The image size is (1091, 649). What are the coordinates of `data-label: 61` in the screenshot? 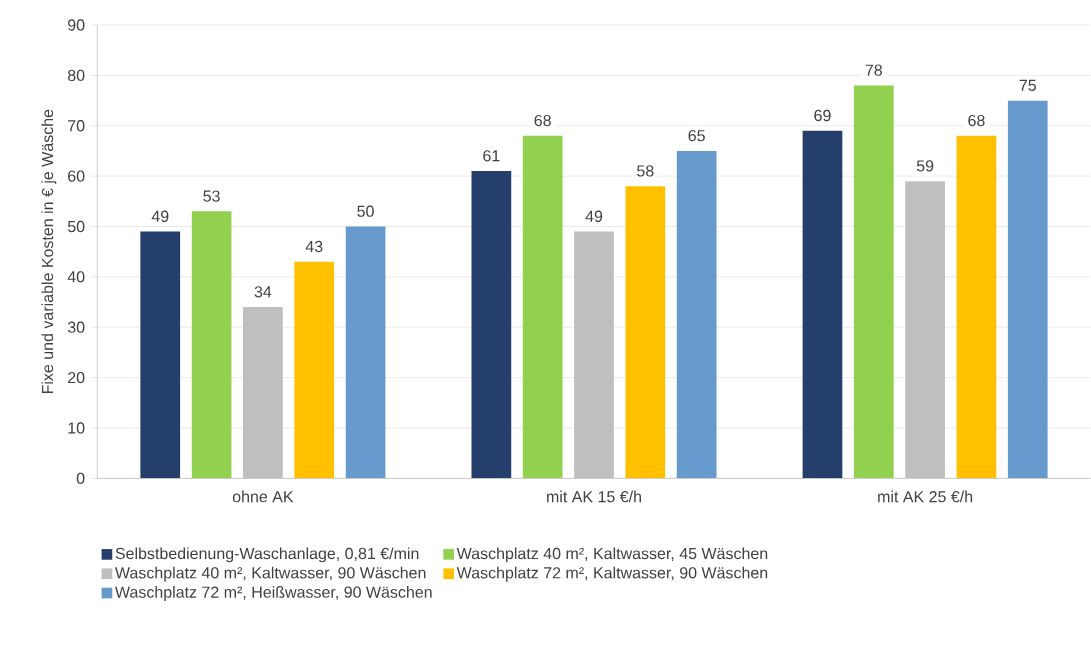 It's located at (491, 156).